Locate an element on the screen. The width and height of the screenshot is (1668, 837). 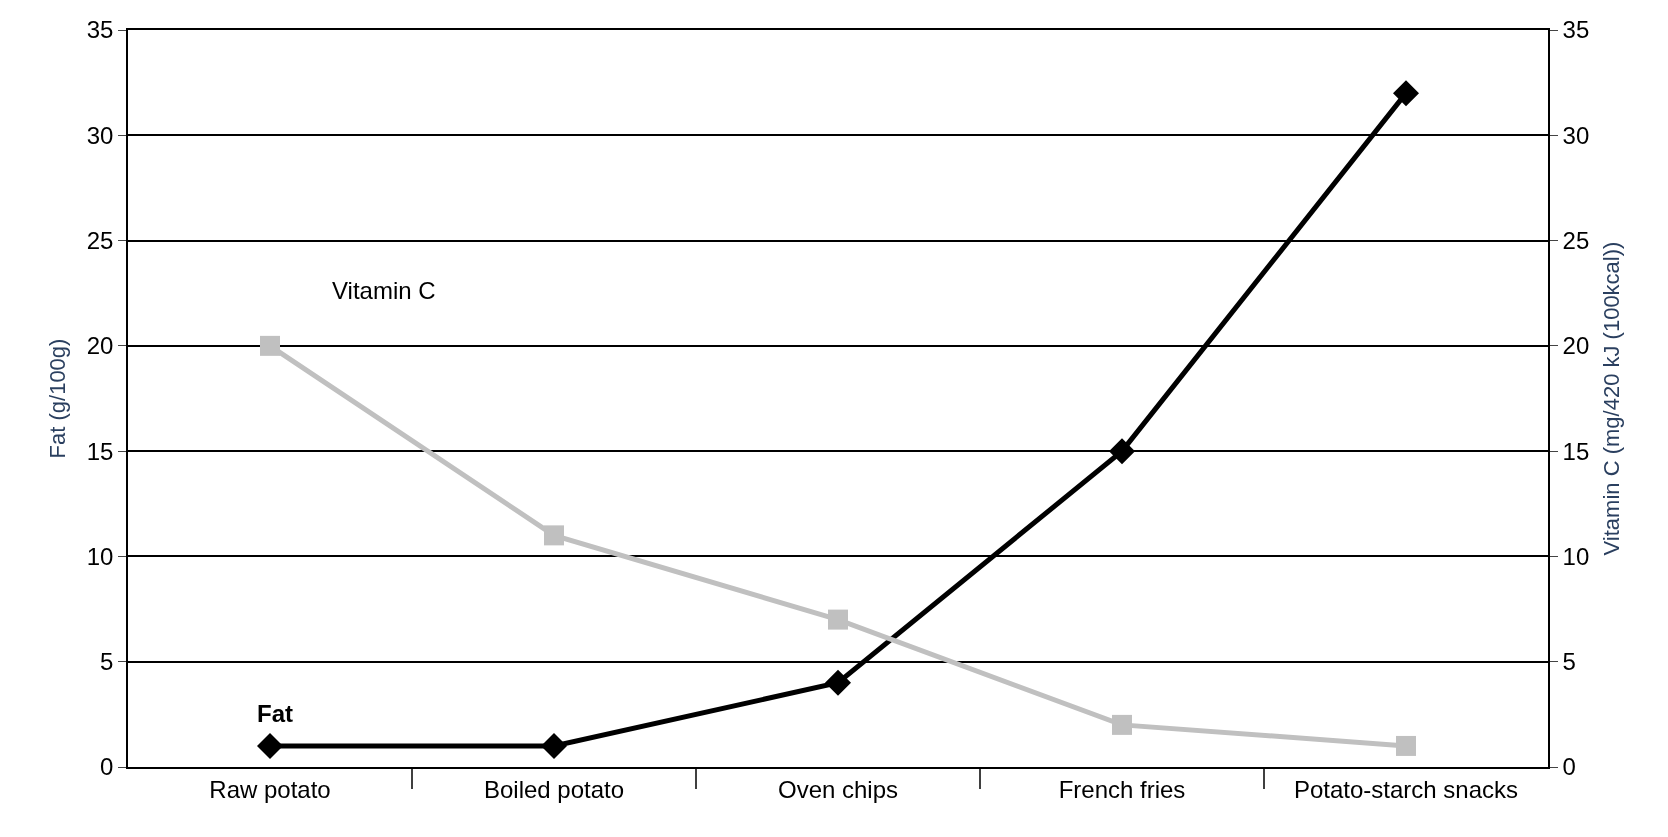
y-tick-label: 30 is located at coordinates (100, 135).